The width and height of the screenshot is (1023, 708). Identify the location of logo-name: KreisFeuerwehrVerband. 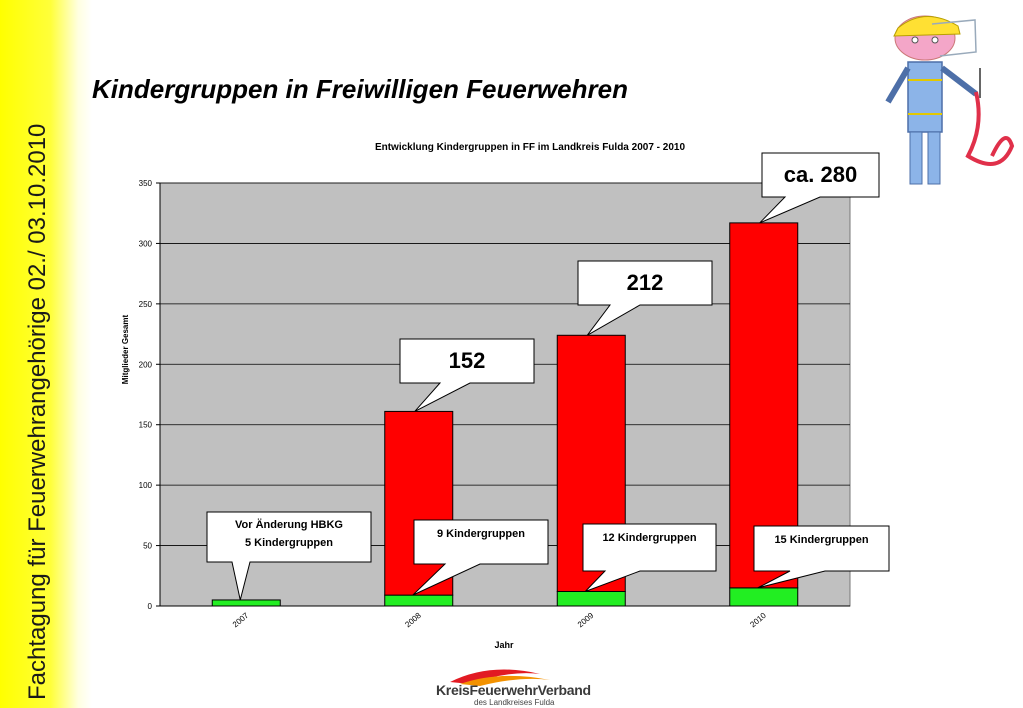
(513, 690).